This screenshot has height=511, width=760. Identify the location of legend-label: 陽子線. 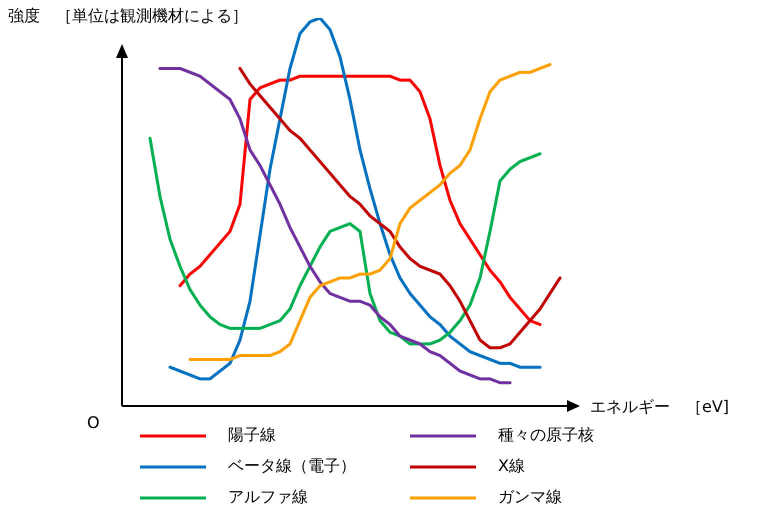
(252, 435).